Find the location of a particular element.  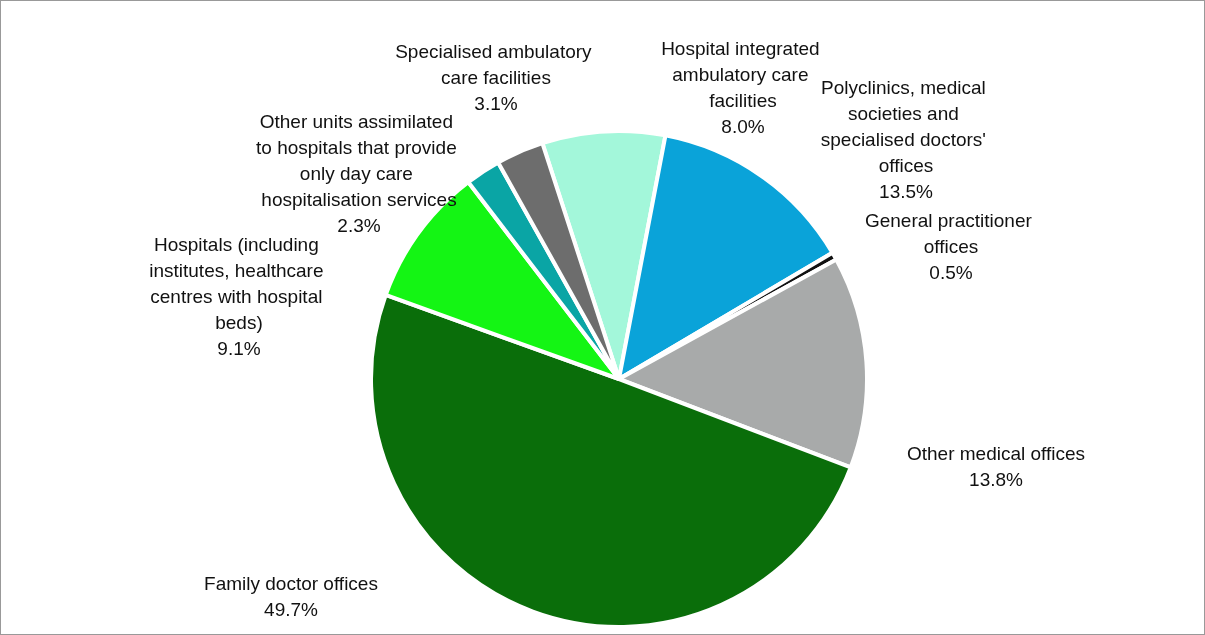

data-label: 13.5% is located at coordinates (906, 191).